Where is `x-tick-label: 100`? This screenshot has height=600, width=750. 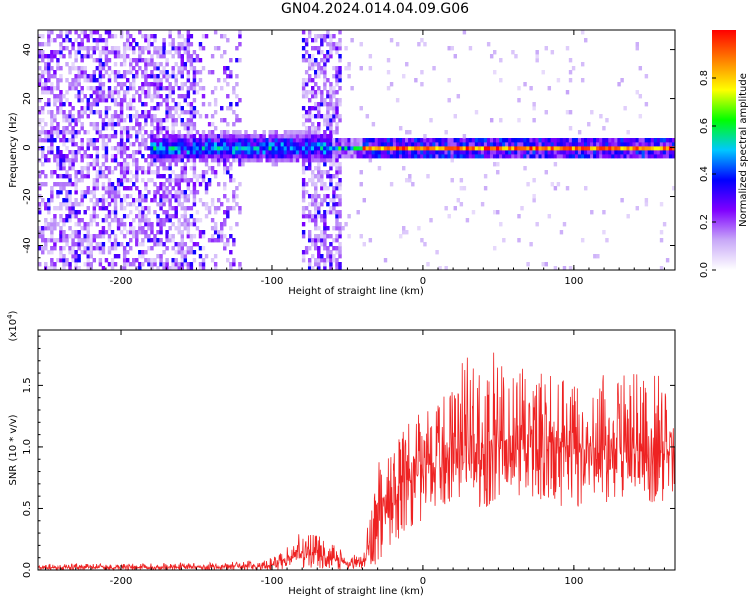 x-tick-label: 100 is located at coordinates (573, 581).